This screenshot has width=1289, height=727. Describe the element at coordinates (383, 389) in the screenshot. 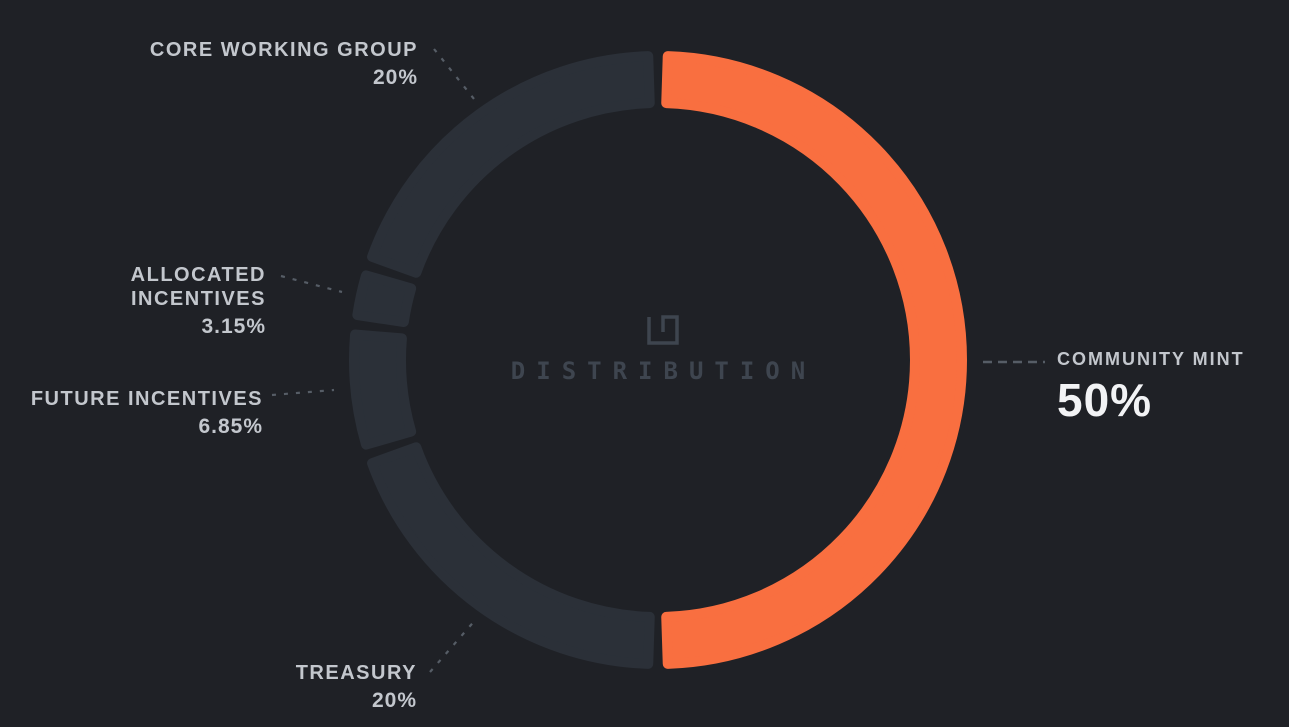

I see `donut-segment-future-incentives` at that location.